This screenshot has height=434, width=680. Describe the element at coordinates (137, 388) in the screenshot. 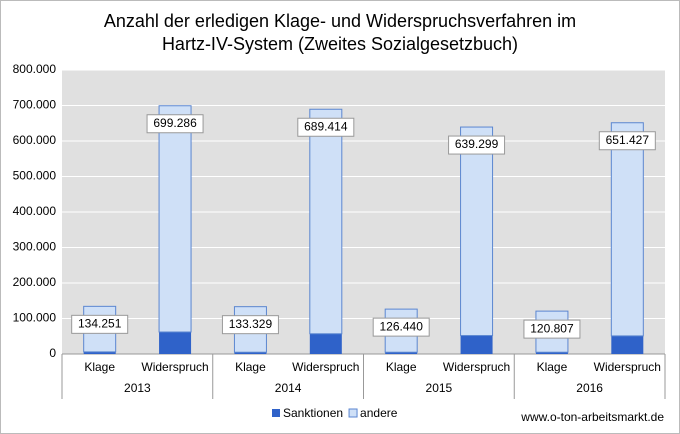

I see `group-label: 2013` at that location.